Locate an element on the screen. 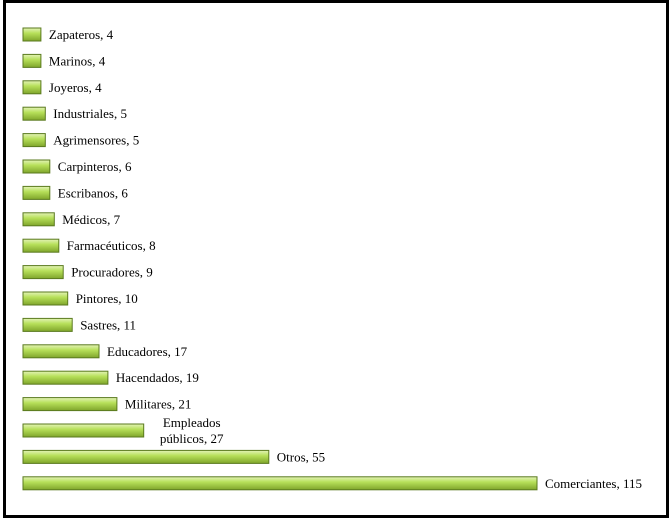 This screenshot has width=672, height=520. data-label-12: Educadores, 17 is located at coordinates (147, 351).